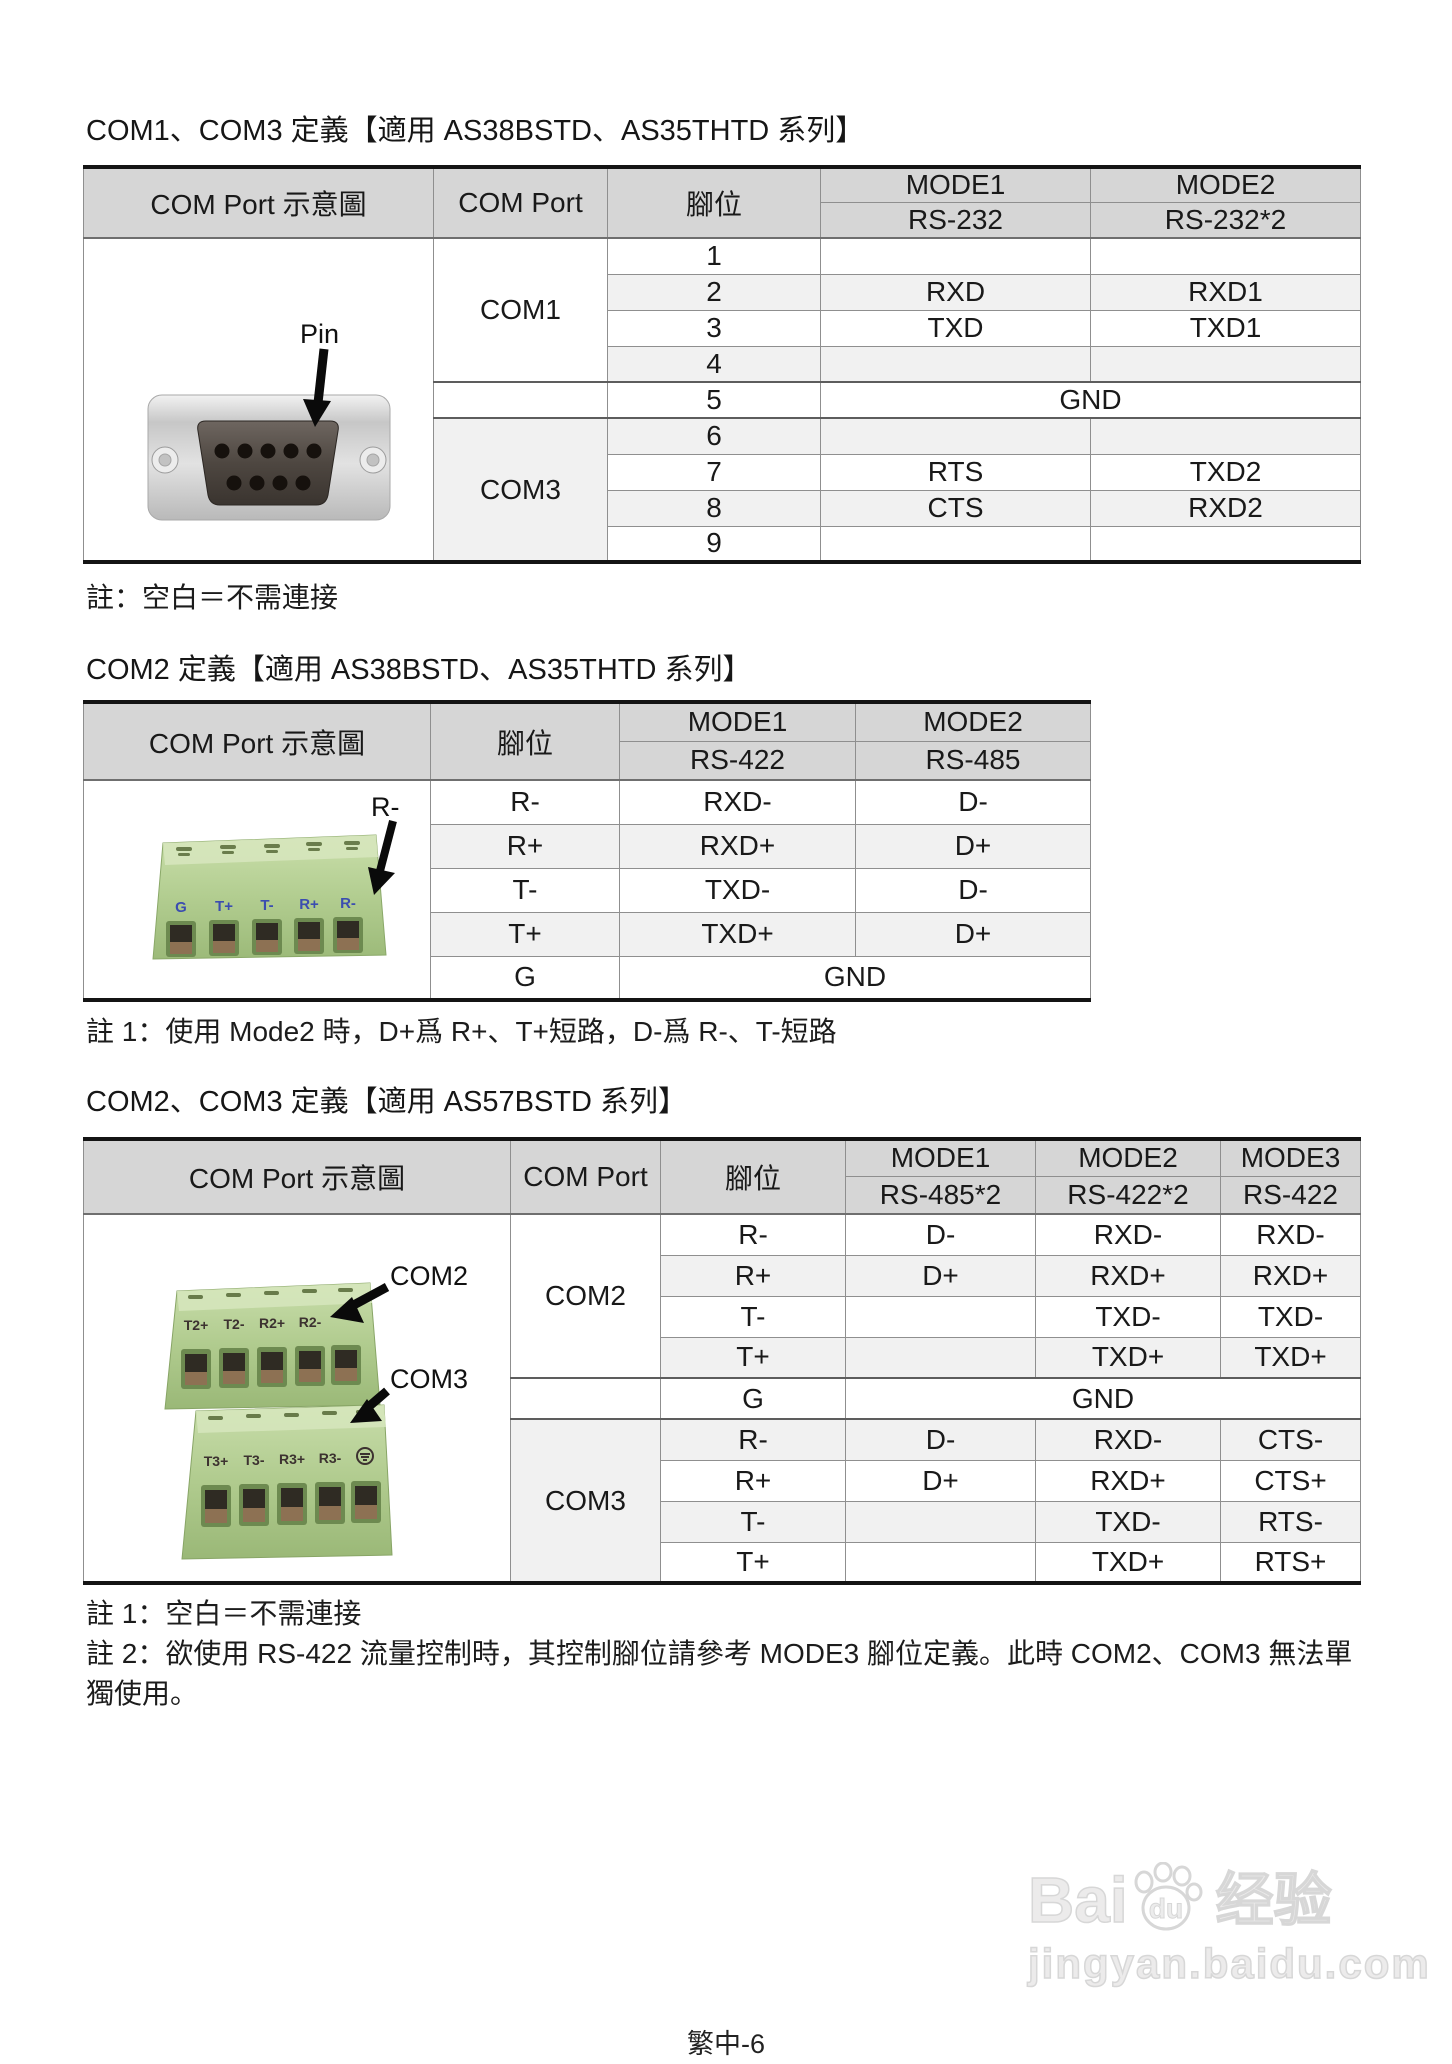  What do you see at coordinates (1290, 1157) in the screenshot?
I see `header-mode3: MODE3` at bounding box center [1290, 1157].